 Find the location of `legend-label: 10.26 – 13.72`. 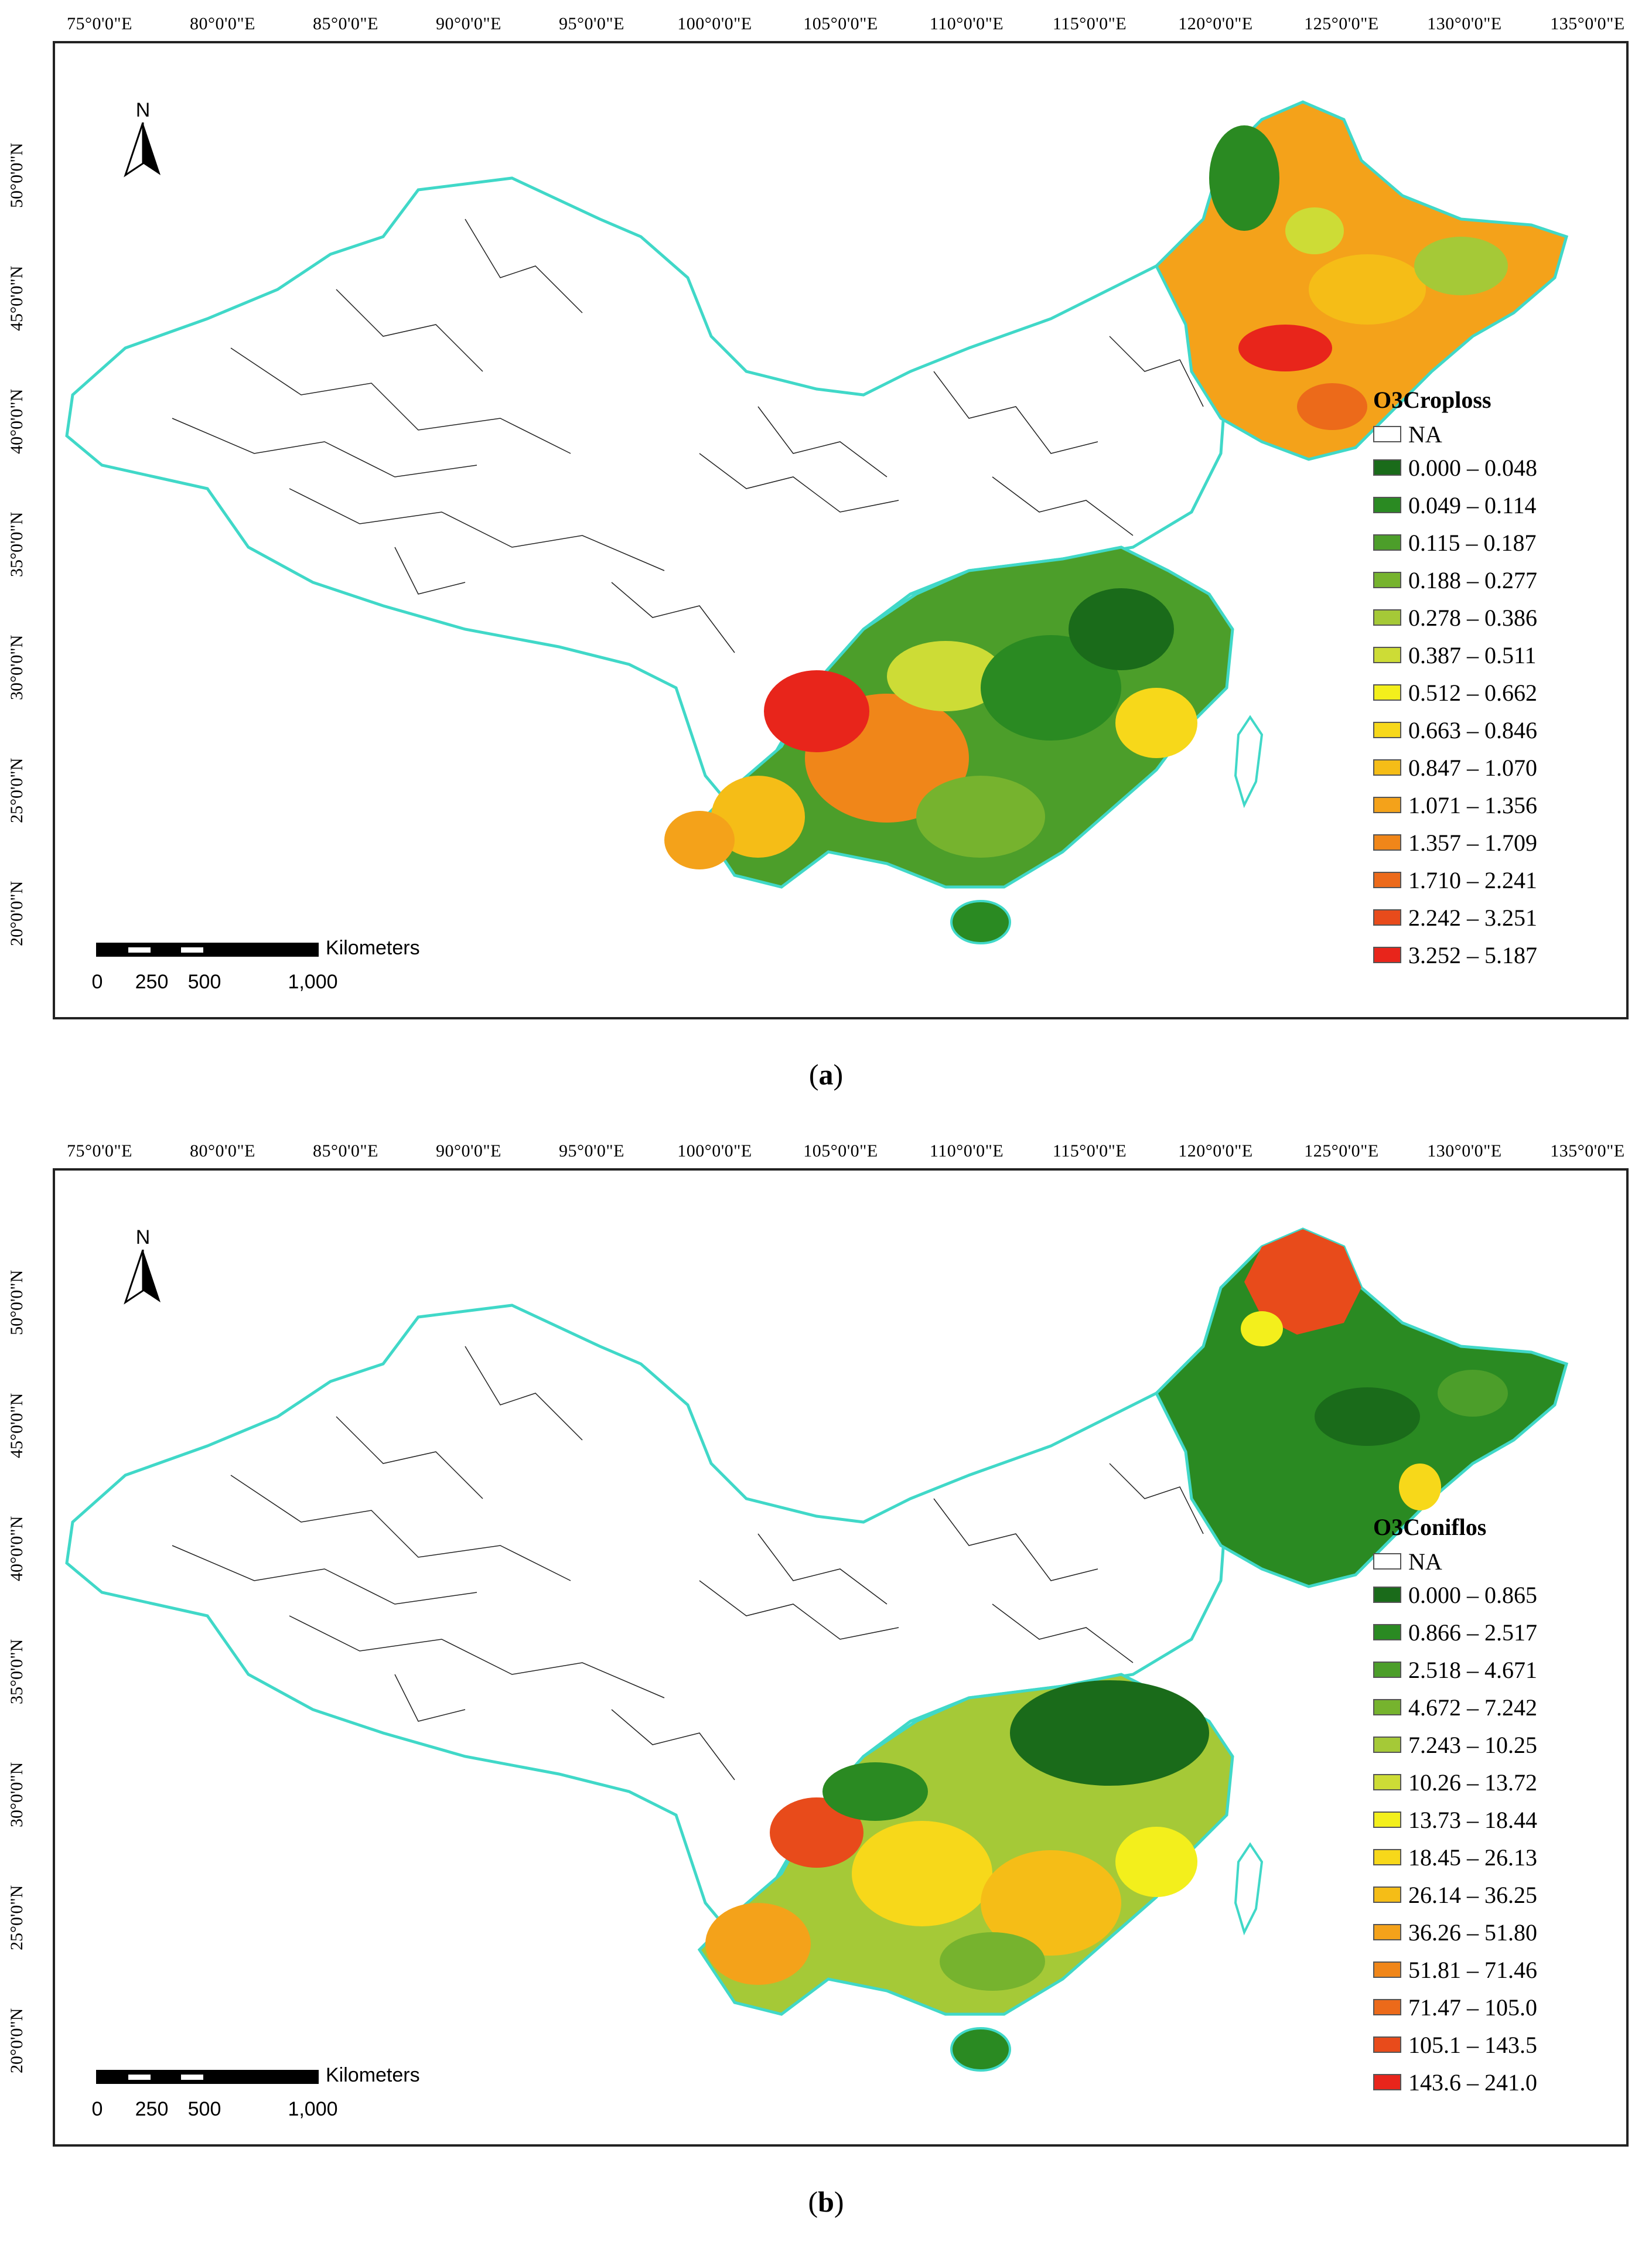

legend-label: 10.26 – 13.72 is located at coordinates (1472, 1782).